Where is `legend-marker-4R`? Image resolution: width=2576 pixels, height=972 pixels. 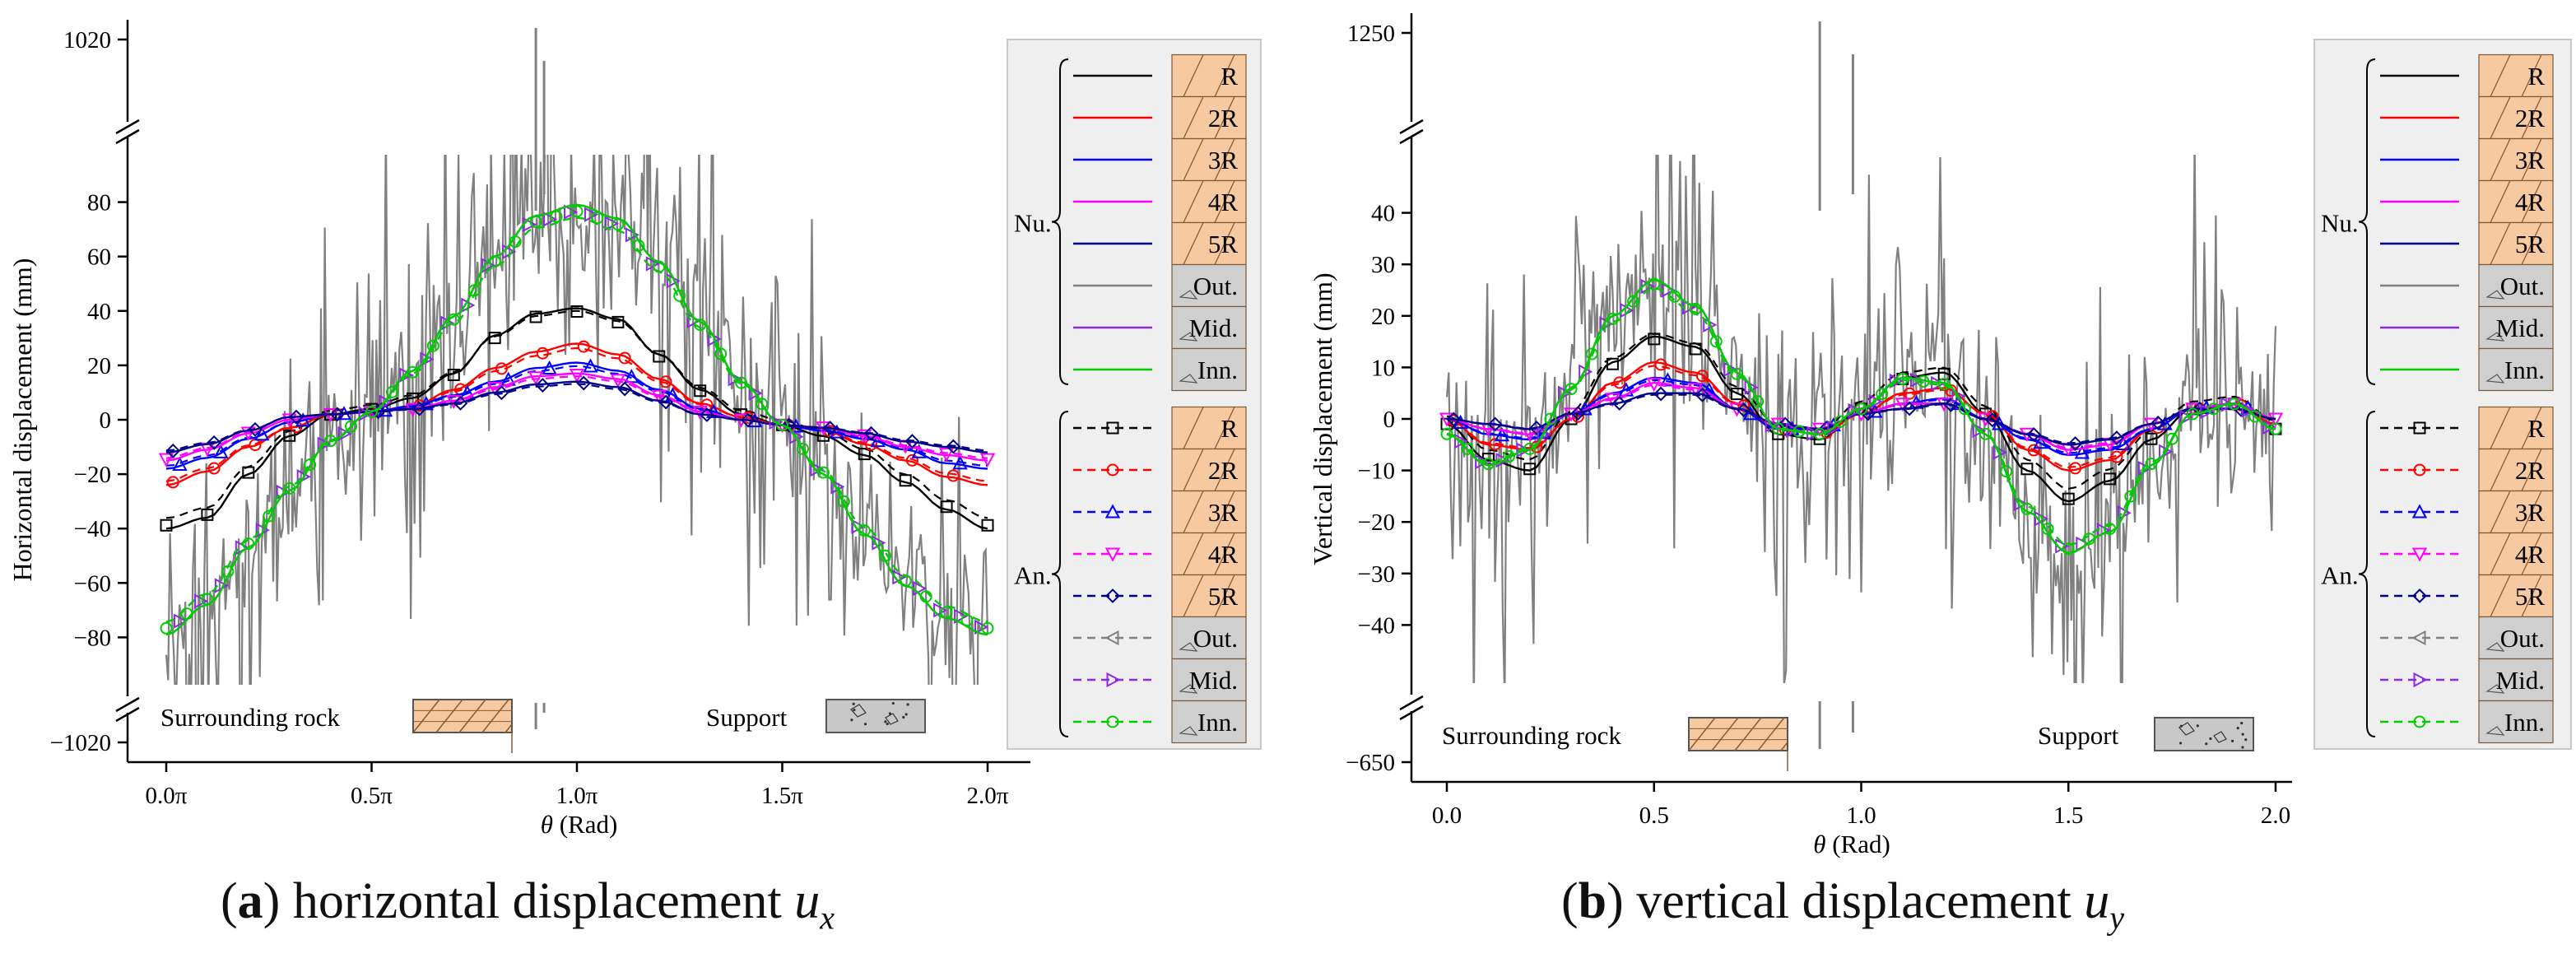
legend-marker-4R is located at coordinates (1112, 554).